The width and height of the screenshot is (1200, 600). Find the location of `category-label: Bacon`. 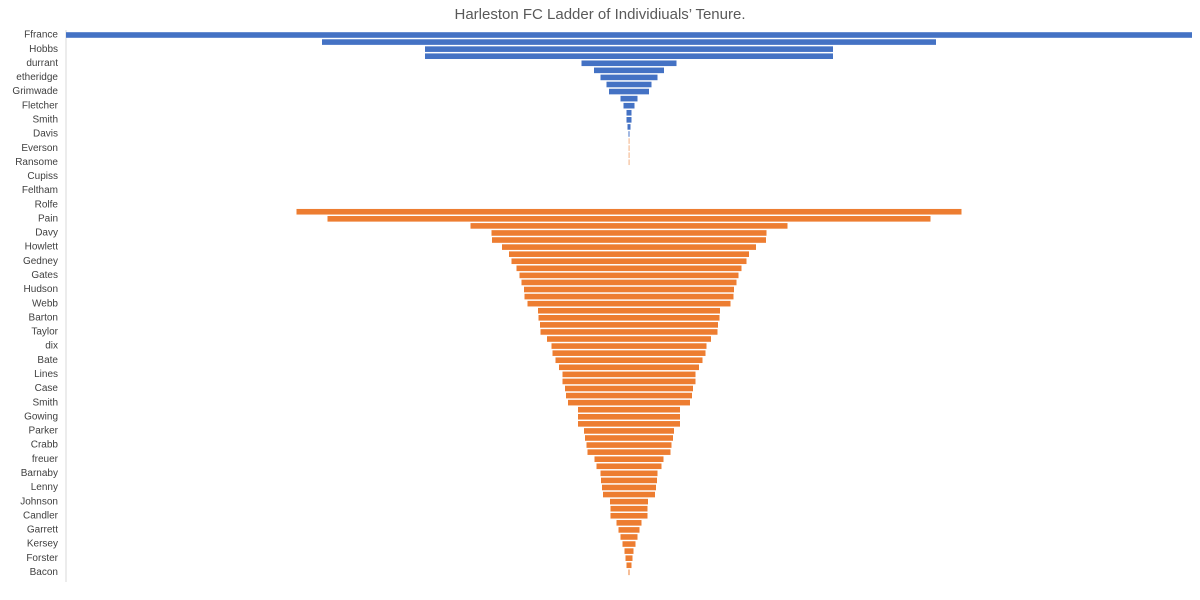

category-label: Bacon is located at coordinates (44, 572).